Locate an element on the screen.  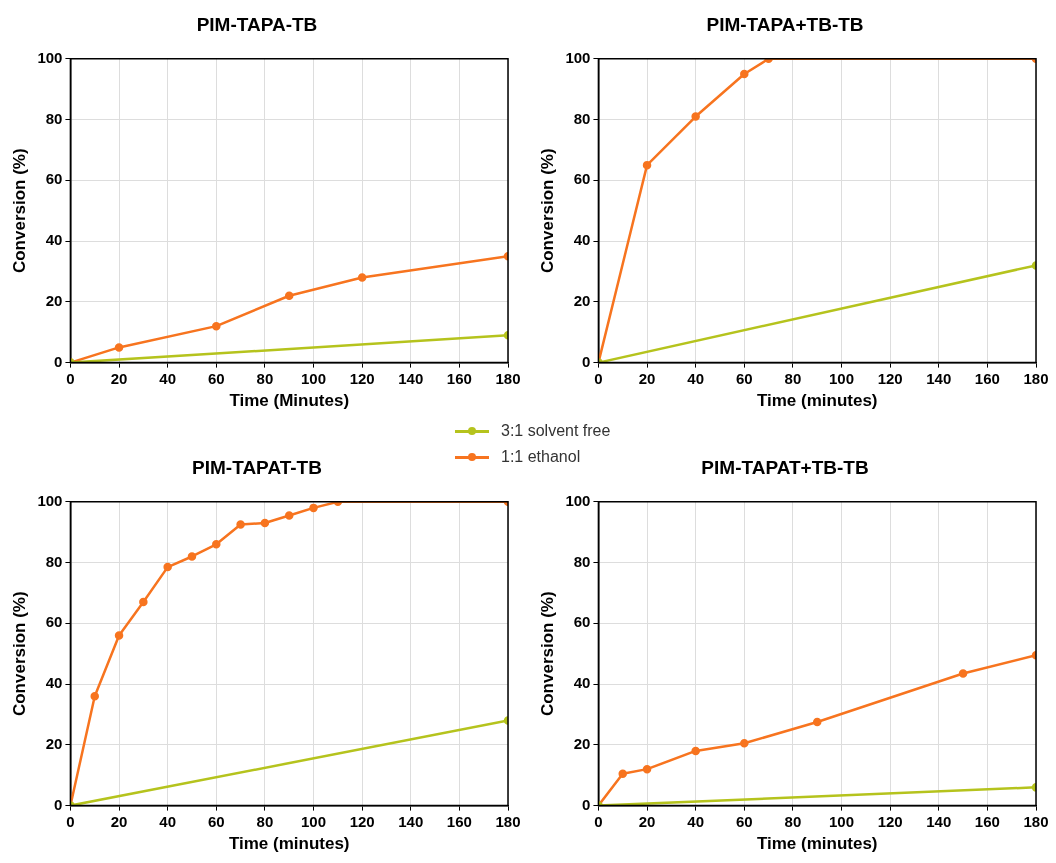
chart-title: PIM-TAPA+TB-TB is located at coordinates (785, 24).